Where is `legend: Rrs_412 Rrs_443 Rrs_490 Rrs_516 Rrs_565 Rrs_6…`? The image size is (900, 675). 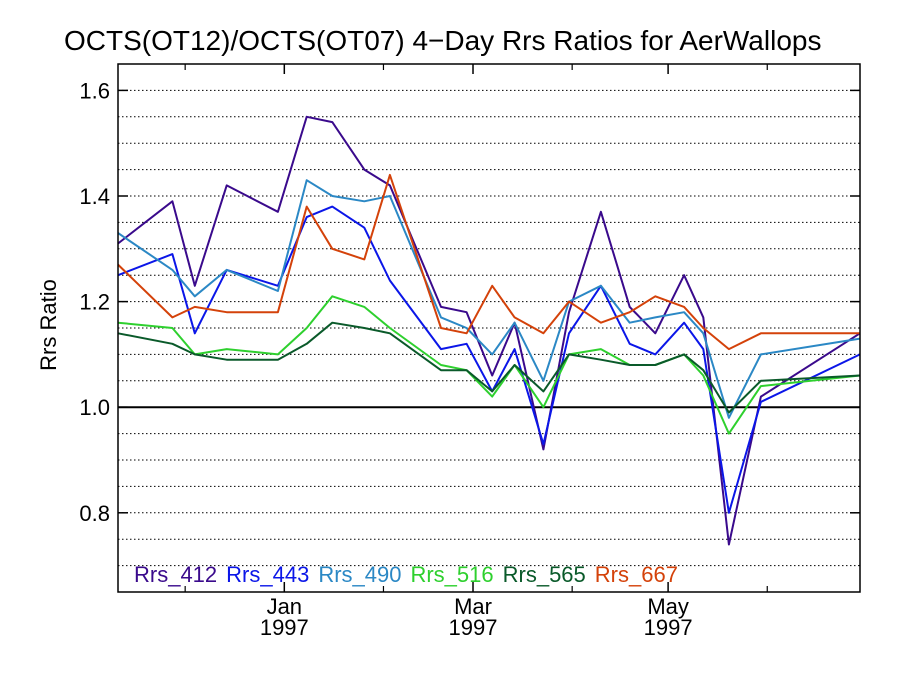
legend: Rrs_412 Rrs_443 Rrs_490 Rrs_516 Rrs_565 Rrs_6… is located at coordinates (406, 574).